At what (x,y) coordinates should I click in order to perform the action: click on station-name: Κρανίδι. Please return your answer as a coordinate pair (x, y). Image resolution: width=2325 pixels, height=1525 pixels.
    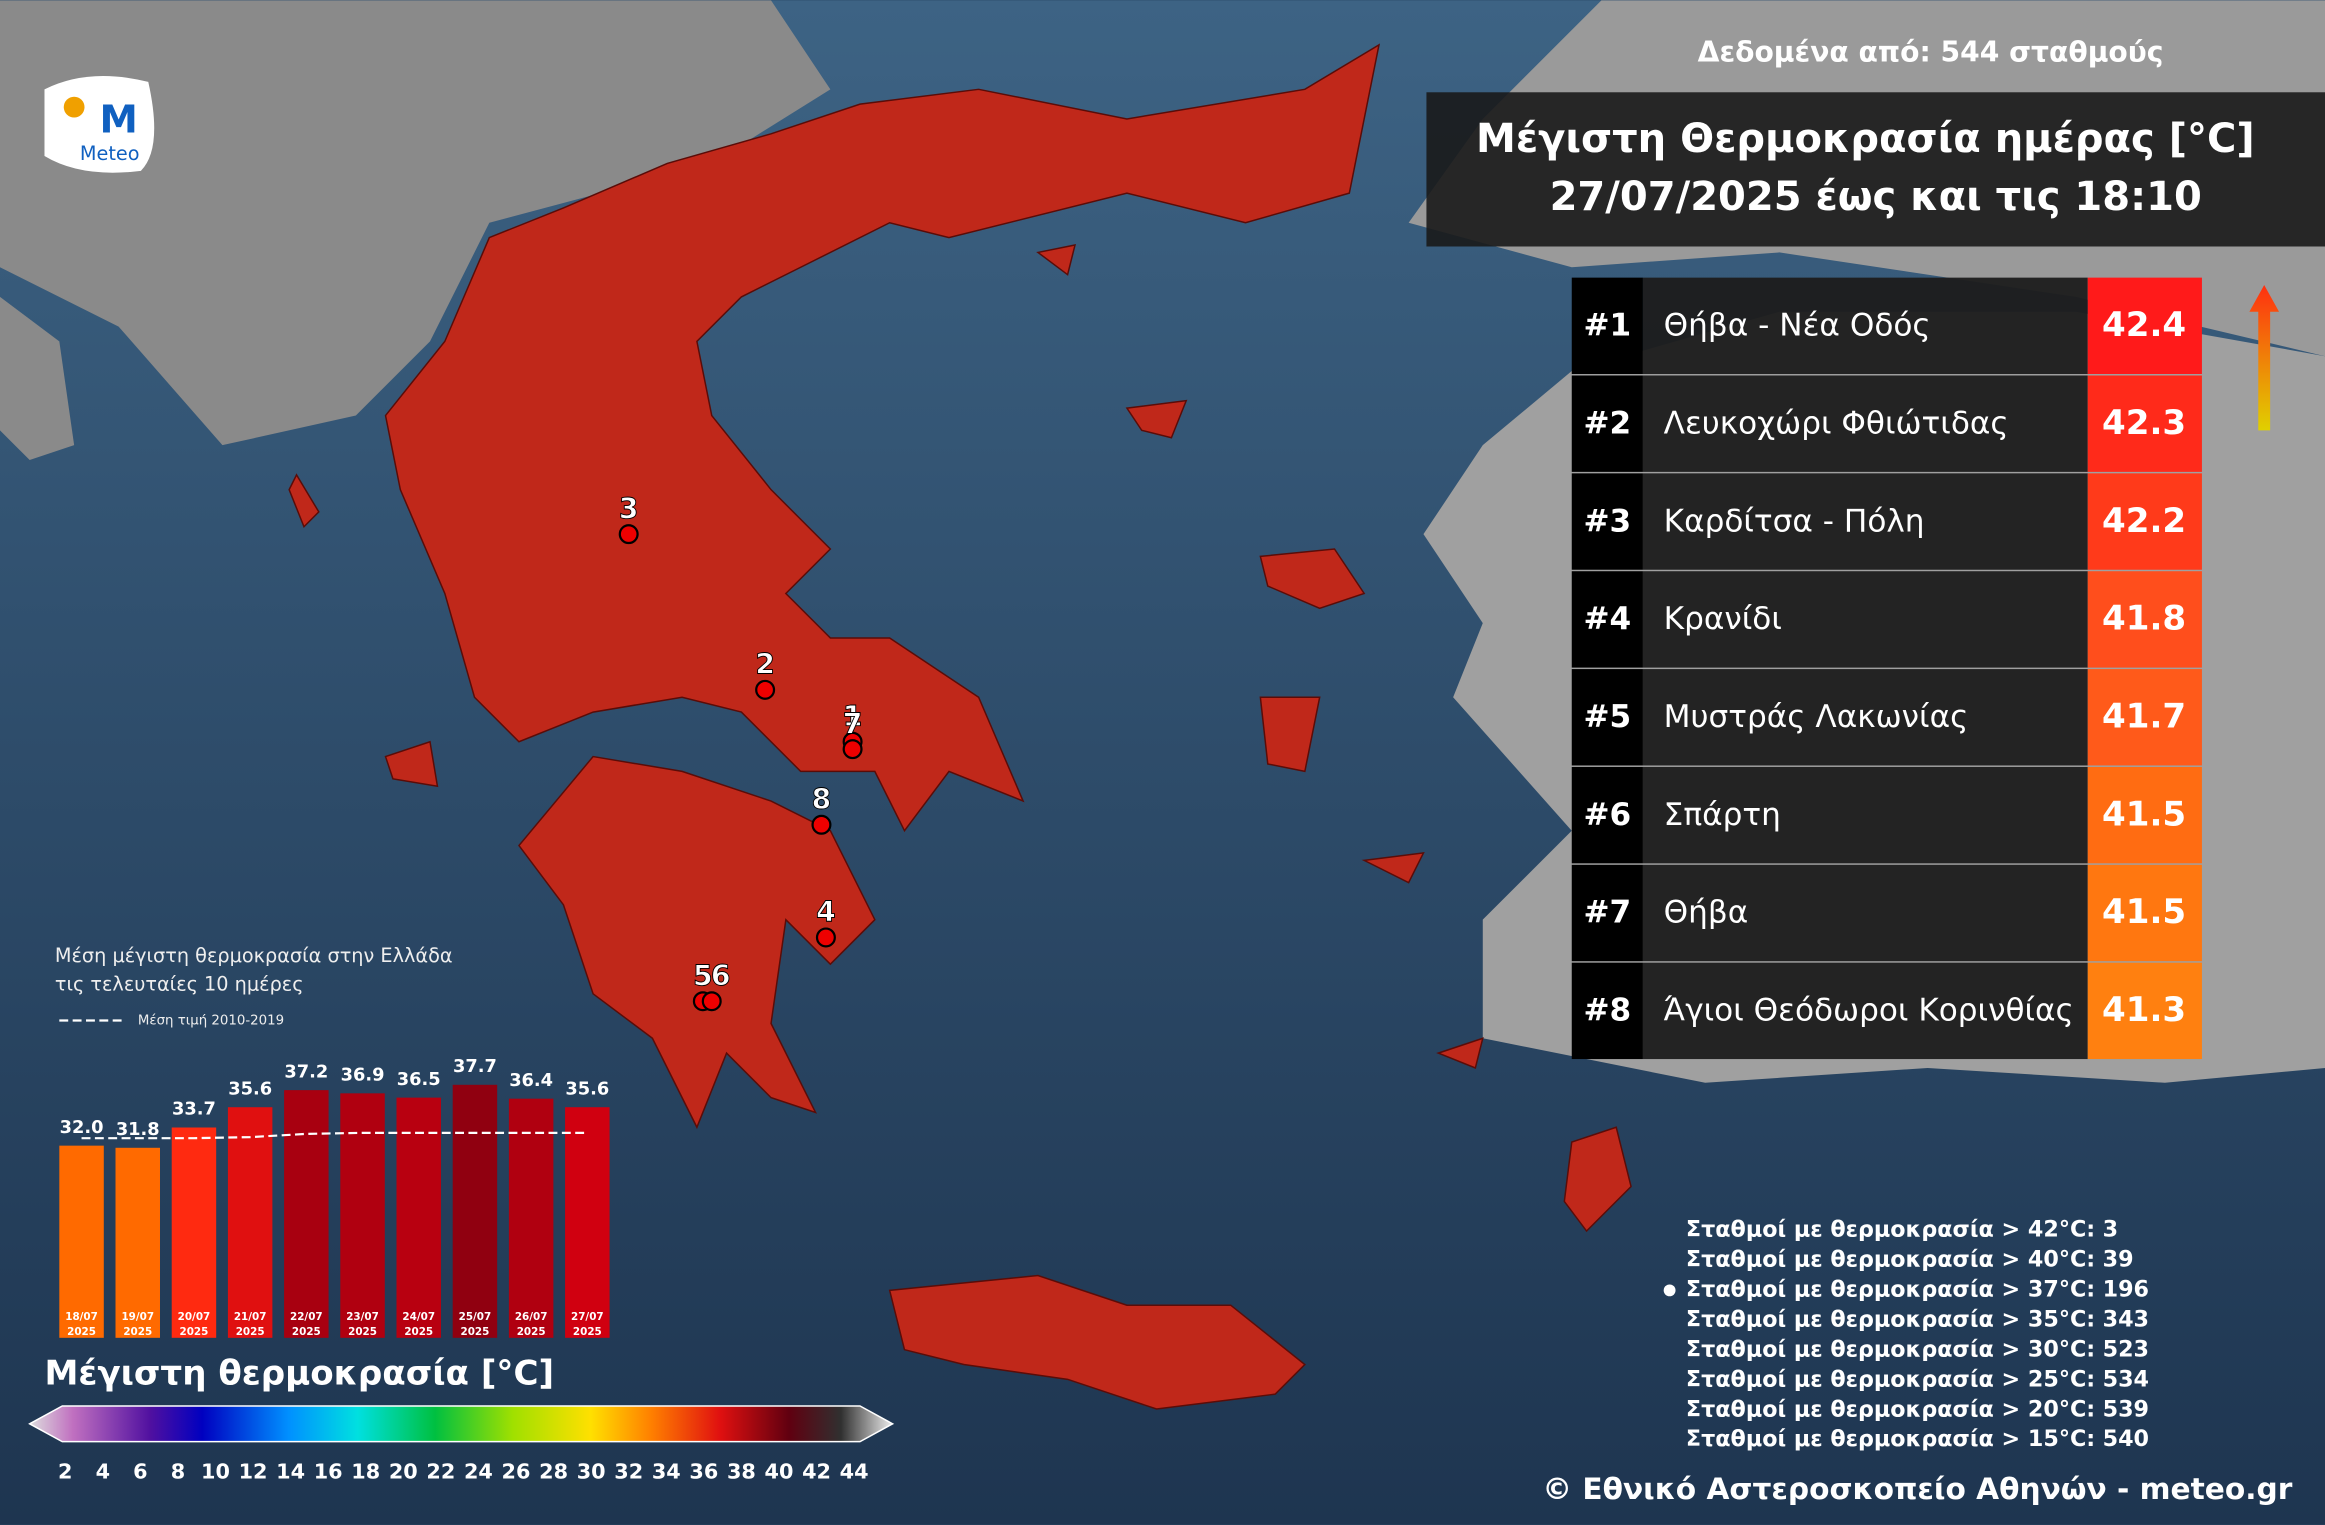
    Looking at the image, I should click on (1723, 619).